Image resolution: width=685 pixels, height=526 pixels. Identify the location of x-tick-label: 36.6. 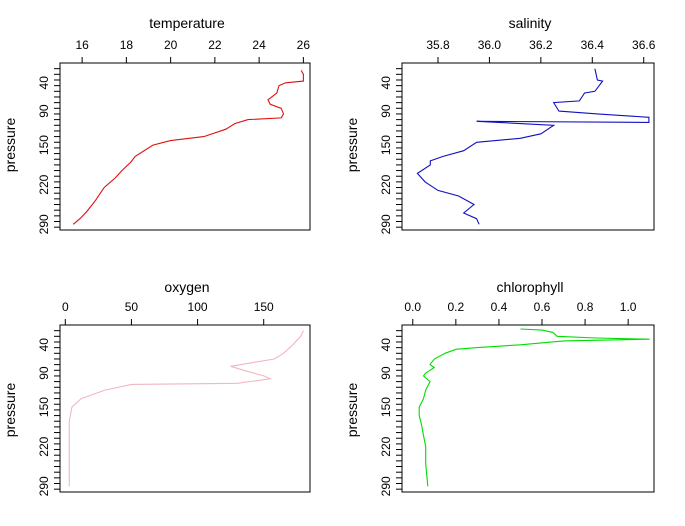
(644, 45).